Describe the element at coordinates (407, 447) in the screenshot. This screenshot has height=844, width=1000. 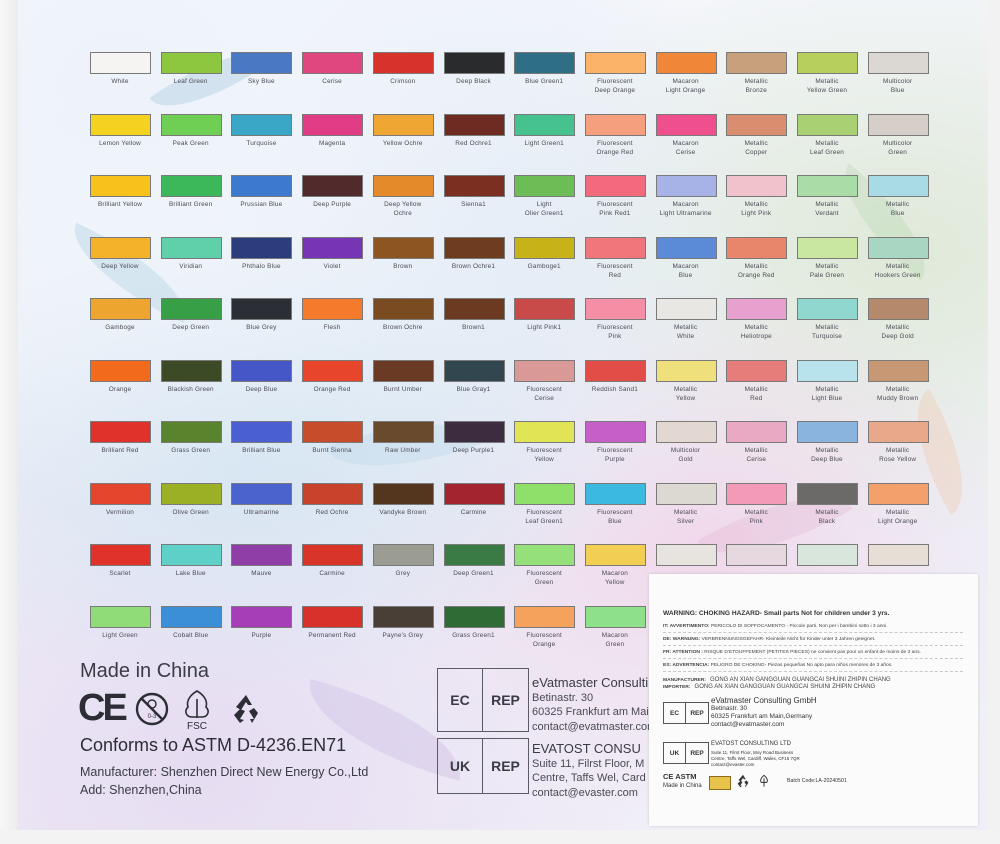
I see `color-swatch: Raw Umber` at that location.